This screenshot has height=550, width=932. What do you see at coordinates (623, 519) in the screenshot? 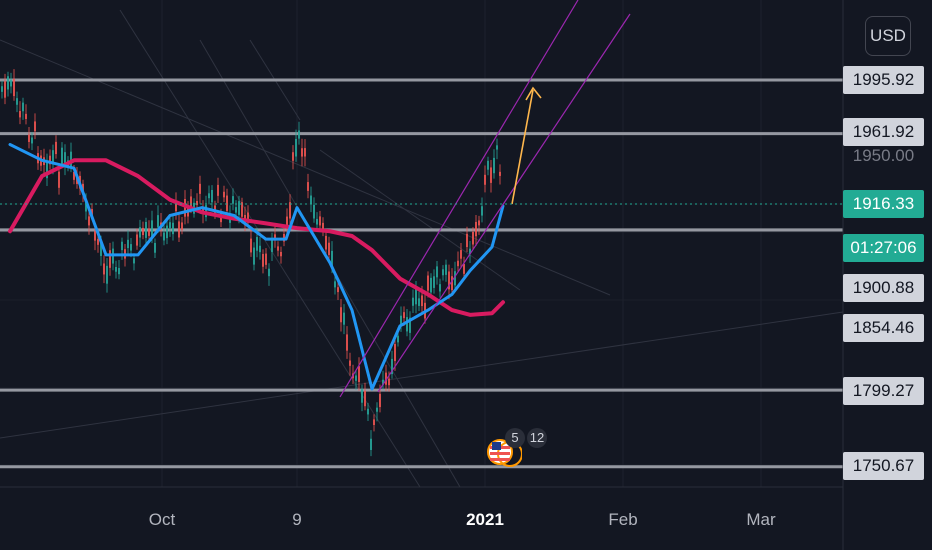
I see `x-tick-label: Feb` at bounding box center [623, 519].